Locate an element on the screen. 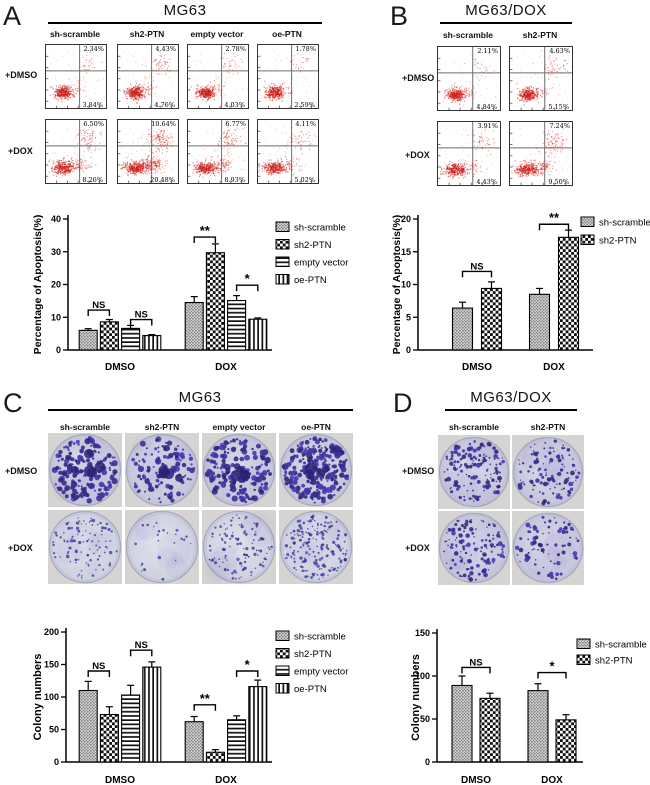  panel-b-title: MG63/DOX is located at coordinates (506, 10).